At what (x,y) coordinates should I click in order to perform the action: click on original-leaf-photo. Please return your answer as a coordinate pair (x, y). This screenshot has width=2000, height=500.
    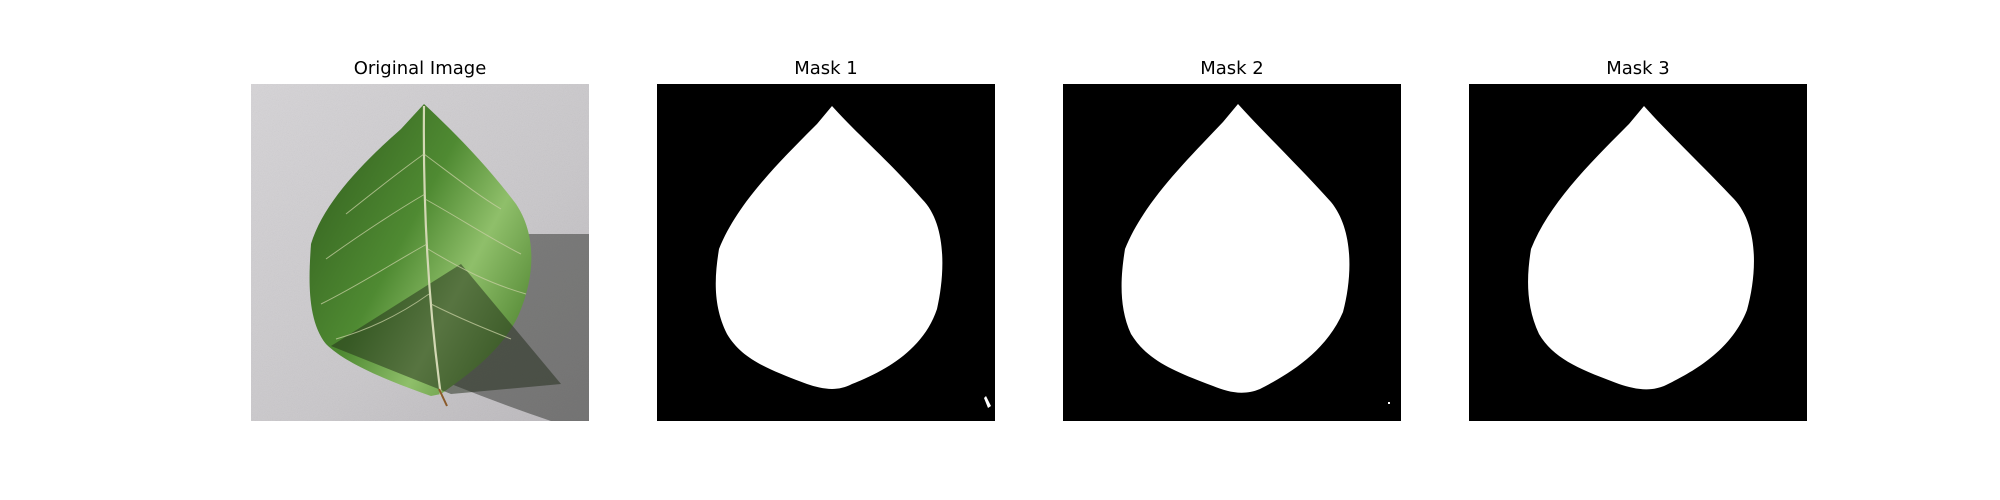
    Looking at the image, I should click on (420, 252).